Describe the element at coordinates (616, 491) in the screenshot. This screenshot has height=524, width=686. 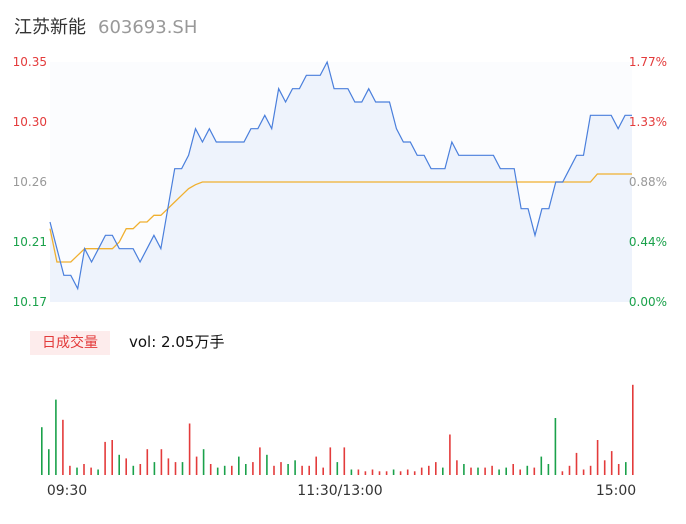
I see `x-tick-label: 15:00` at that location.